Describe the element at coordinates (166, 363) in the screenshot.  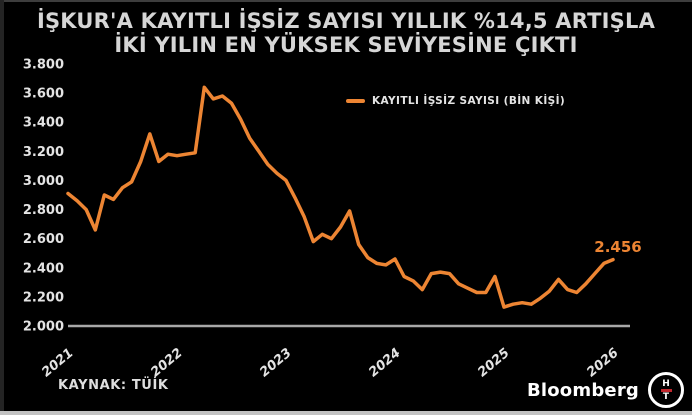
I see `x-tick-label: 2022` at that location.